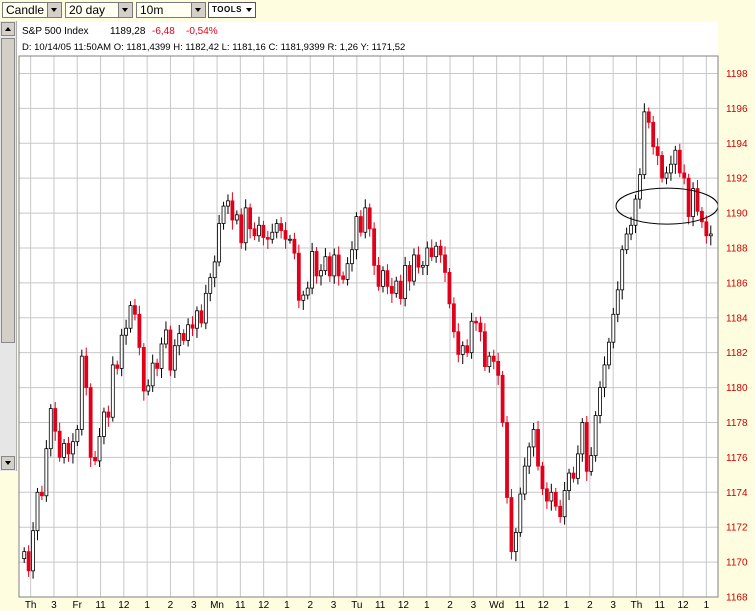  What do you see at coordinates (737, 179) in the screenshot?
I see `y-tick-label: 1192` at bounding box center [737, 179].